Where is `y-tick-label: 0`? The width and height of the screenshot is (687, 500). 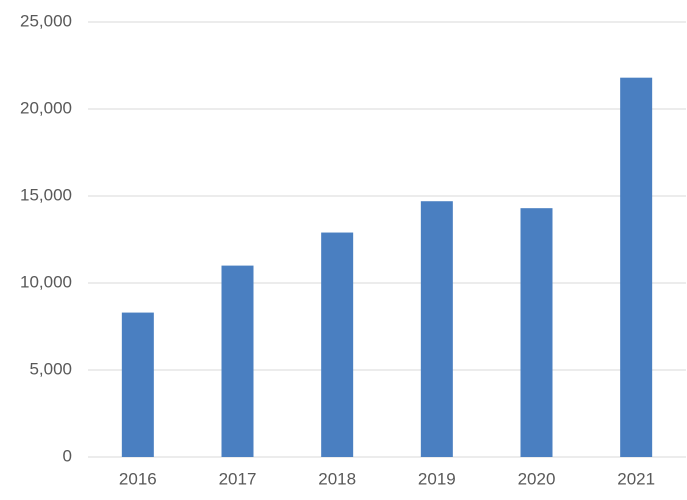 y-tick-label: 0 is located at coordinates (67, 455).